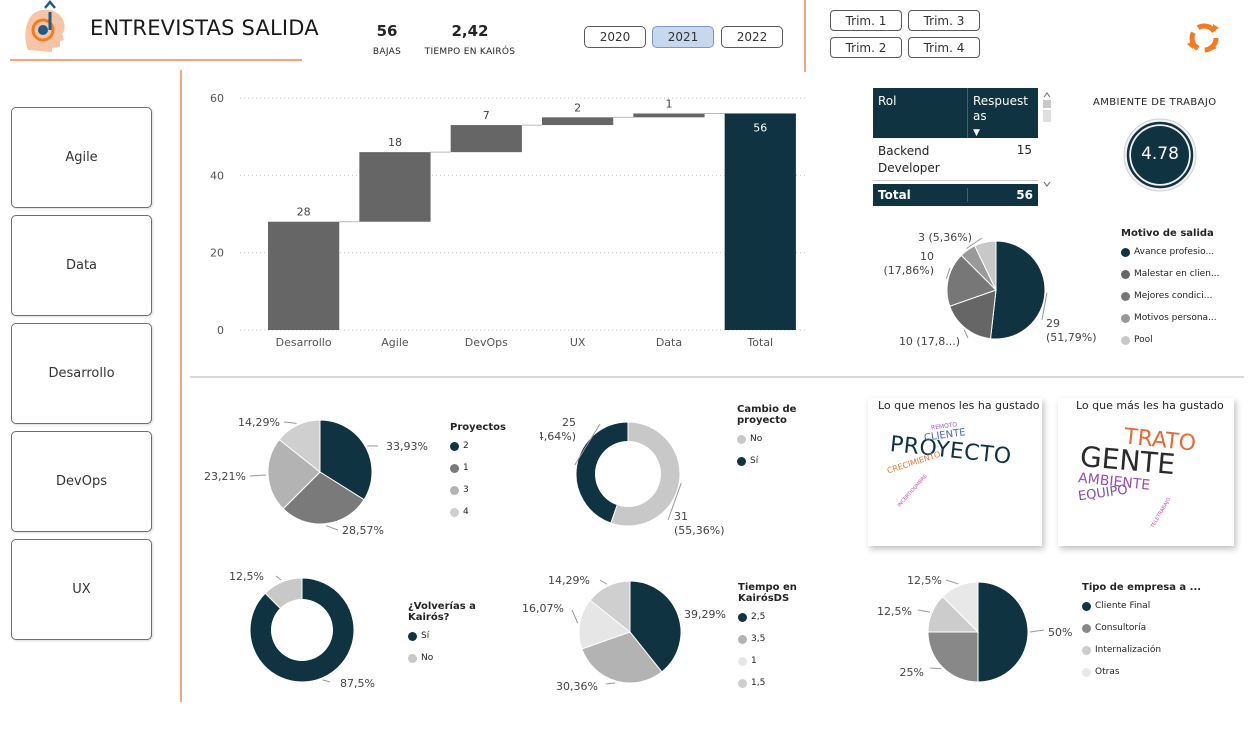 The width and height of the screenshot is (1252, 729). I want to click on gauge-value: 4.78, so click(1160, 154).